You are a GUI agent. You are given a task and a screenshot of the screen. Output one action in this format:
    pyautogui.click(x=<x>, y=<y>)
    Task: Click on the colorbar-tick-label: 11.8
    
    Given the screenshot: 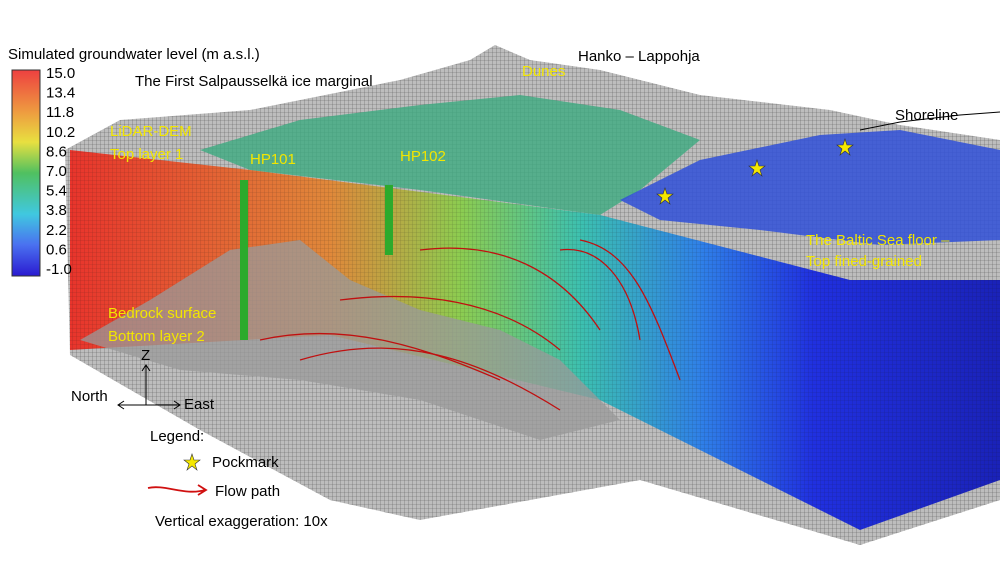 What is the action you would take?
    pyautogui.click(x=60, y=112)
    